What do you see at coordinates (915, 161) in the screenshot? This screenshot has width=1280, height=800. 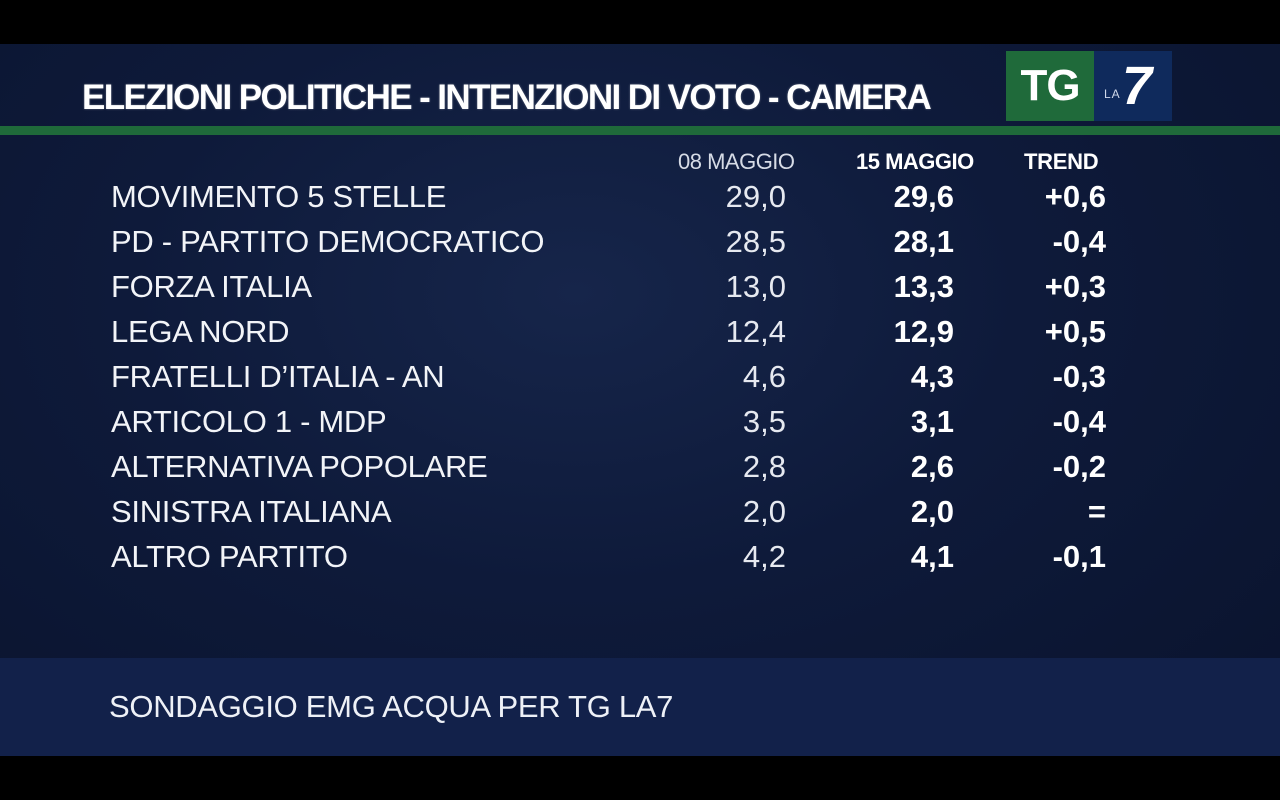 I see `column-header-current: 15 MAGGIO` at bounding box center [915, 161].